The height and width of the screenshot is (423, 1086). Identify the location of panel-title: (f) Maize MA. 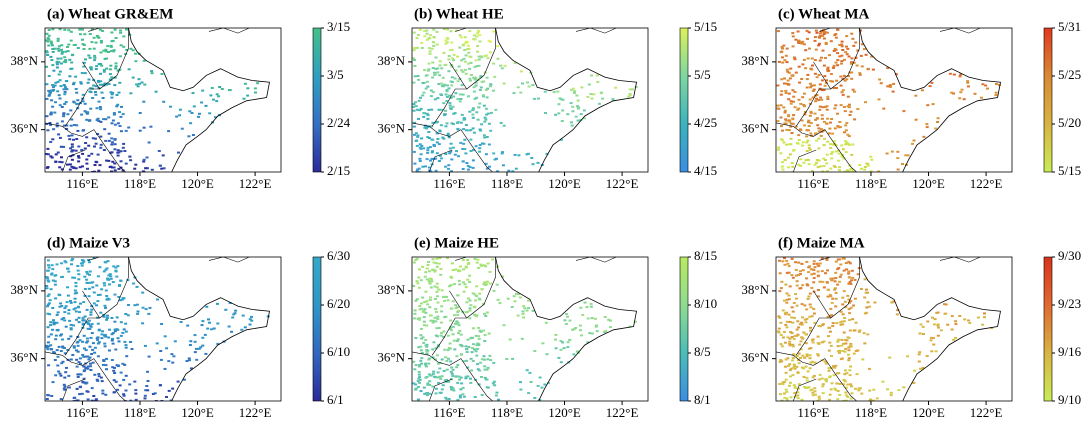
(821, 243).